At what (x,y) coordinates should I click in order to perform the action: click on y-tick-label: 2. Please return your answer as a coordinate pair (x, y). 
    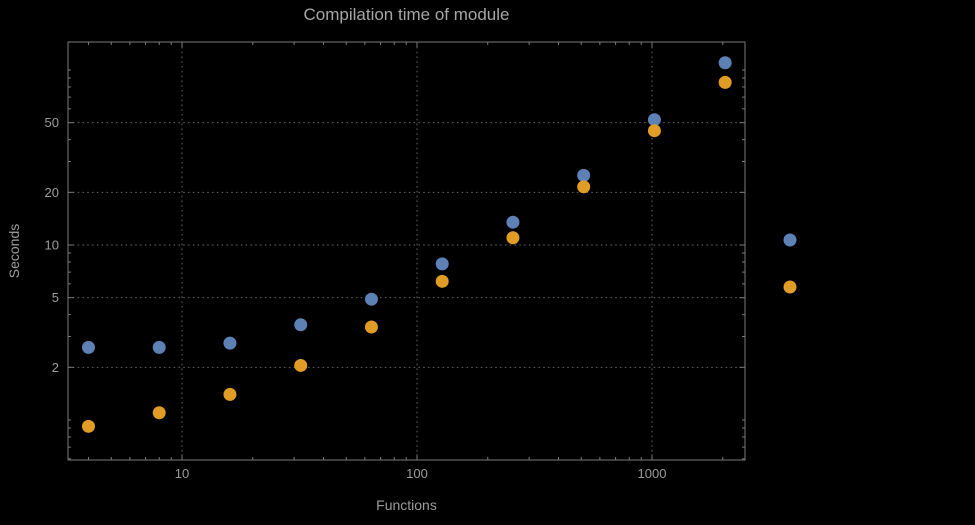
    Looking at the image, I should click on (55, 367).